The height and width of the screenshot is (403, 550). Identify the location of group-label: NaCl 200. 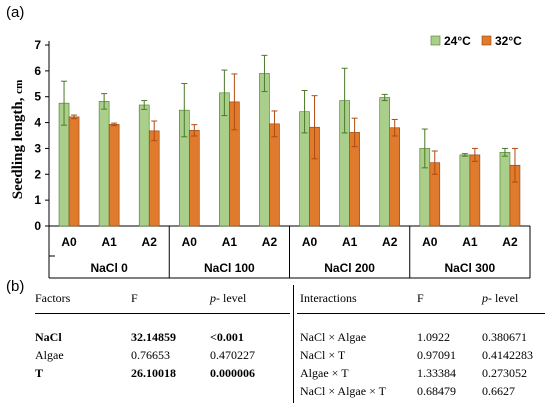
(349, 268).